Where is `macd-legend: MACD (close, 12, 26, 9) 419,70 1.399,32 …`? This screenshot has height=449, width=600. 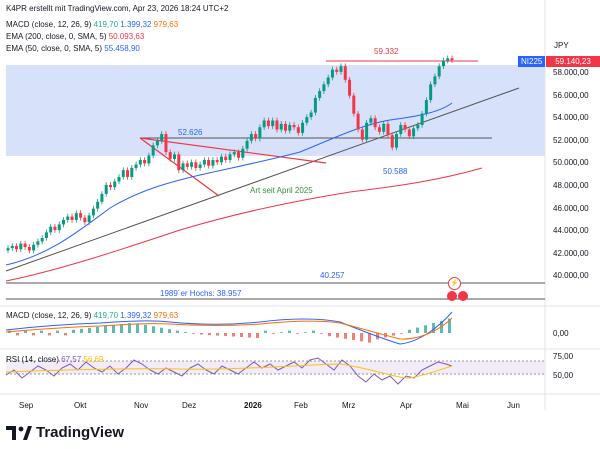 macd-legend: MACD (close, 12, 26, 9) 419,70 1.399,32 … is located at coordinates (92, 315).